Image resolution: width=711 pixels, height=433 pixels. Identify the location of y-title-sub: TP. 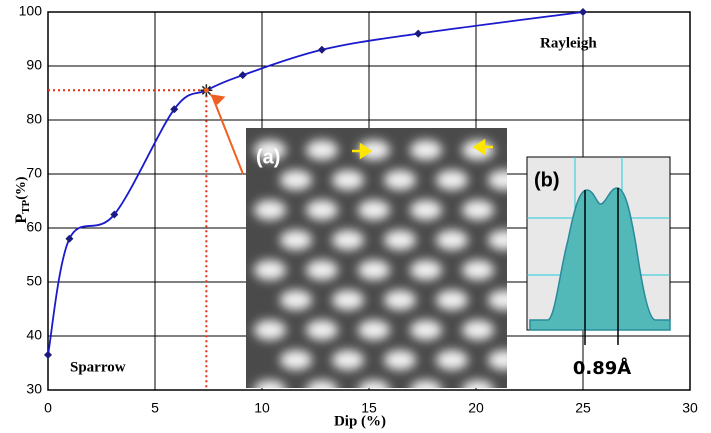
(26, 206).